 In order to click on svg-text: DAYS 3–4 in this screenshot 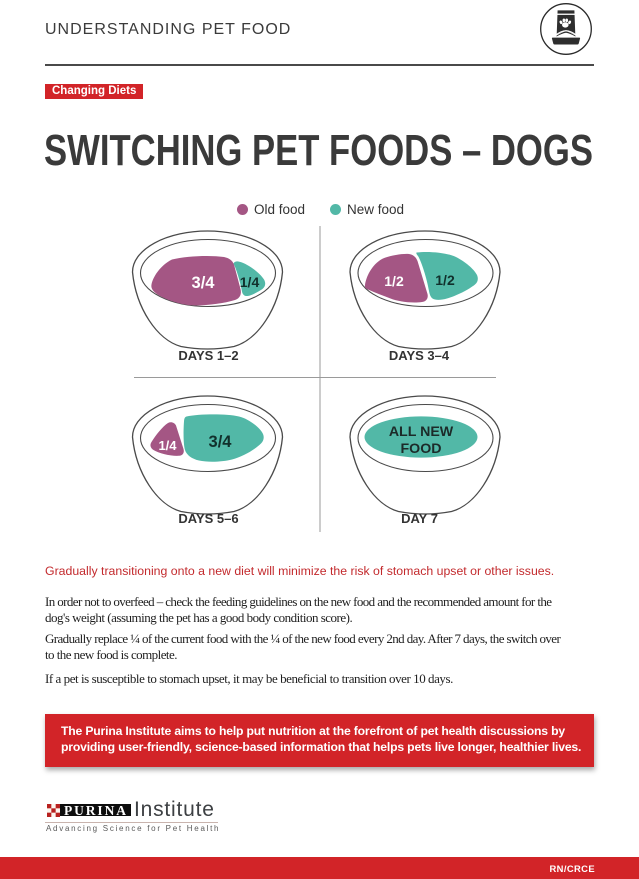, I will do `click(419, 355)`.